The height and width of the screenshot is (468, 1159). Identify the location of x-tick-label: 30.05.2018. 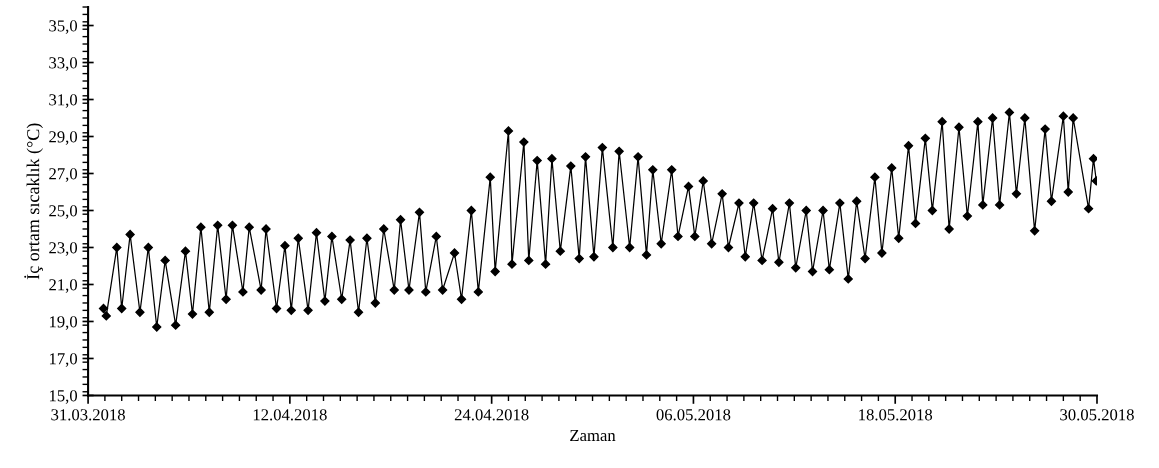
(1097, 415).